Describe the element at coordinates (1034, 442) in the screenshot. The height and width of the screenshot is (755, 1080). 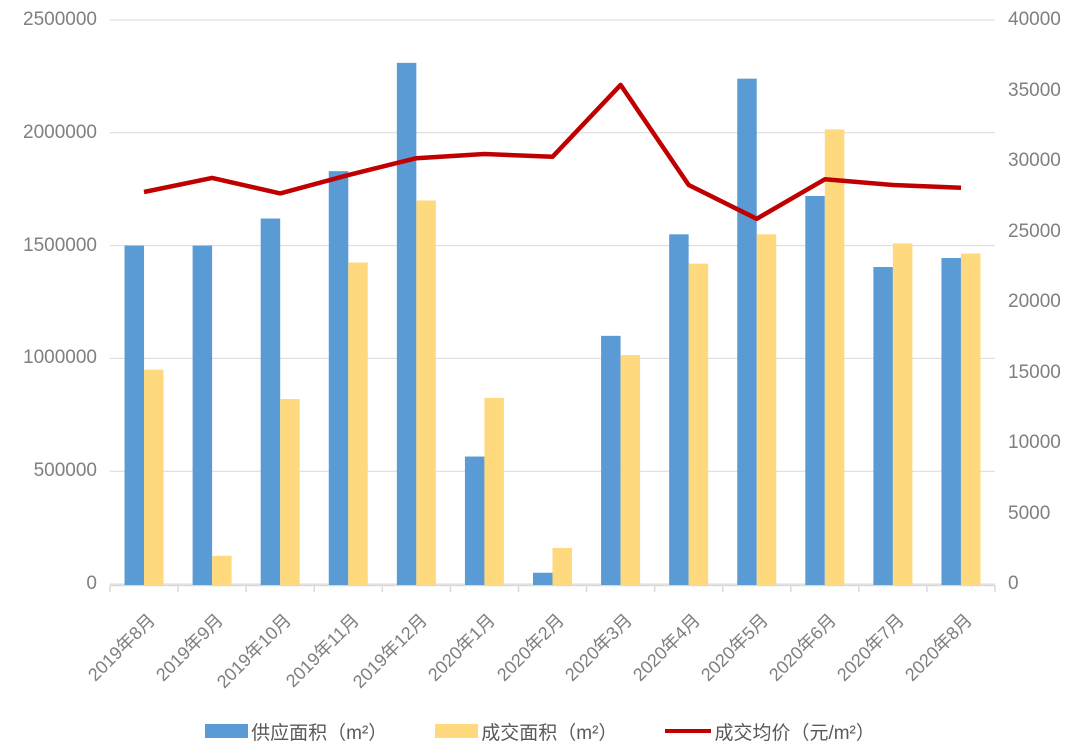
I see `right-axis-tick-label: 10000` at that location.